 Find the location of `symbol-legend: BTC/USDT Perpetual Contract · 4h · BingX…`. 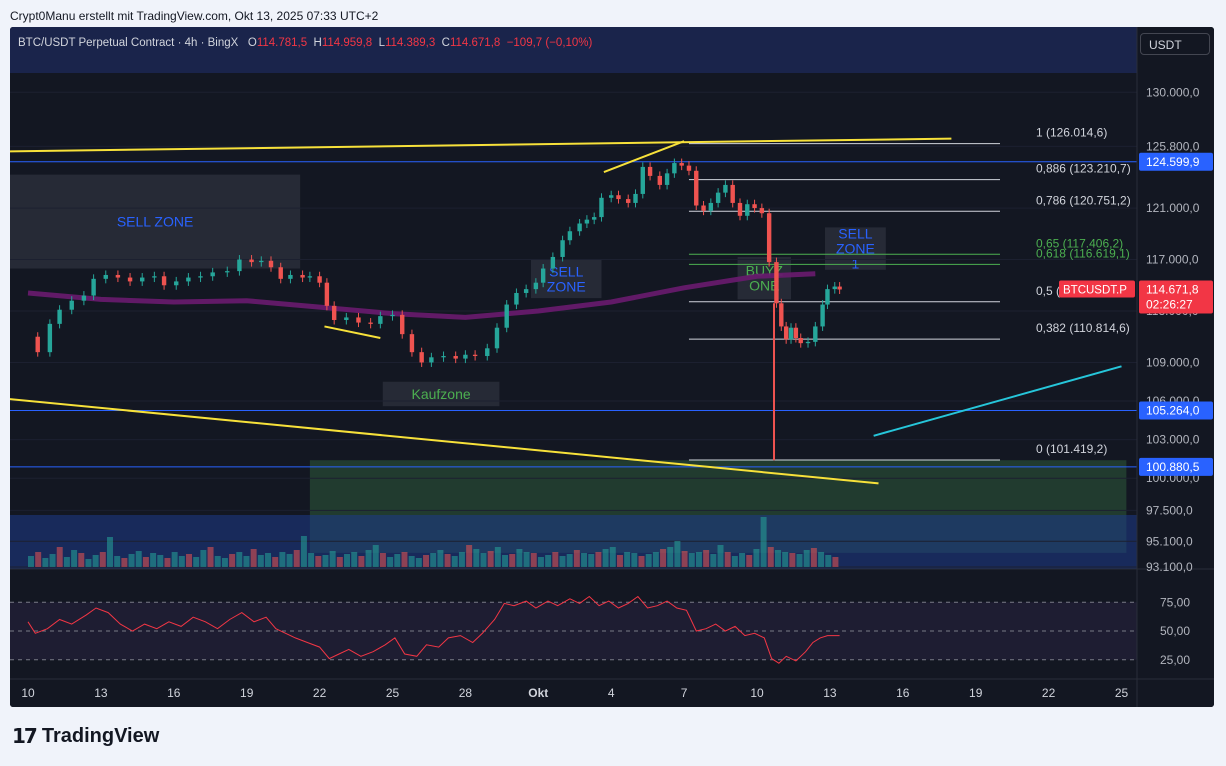

symbol-legend: BTC/USDT Perpetual Contract · 4h · BingX… is located at coordinates (305, 43).